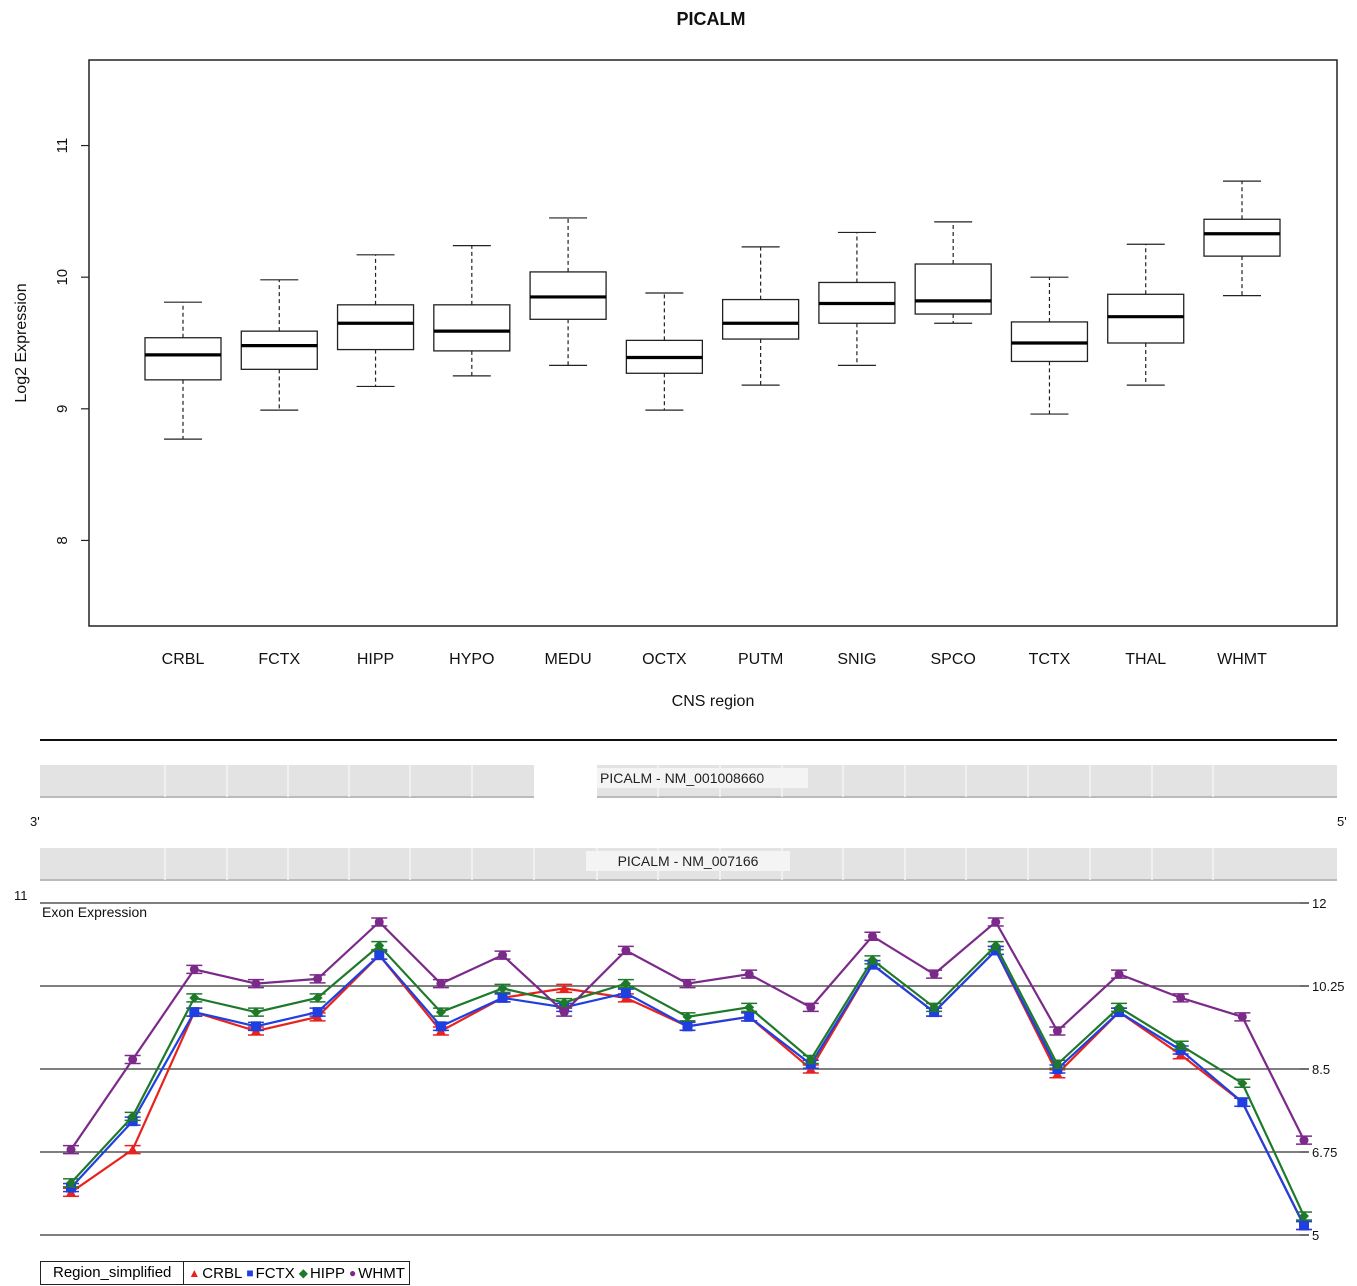  What do you see at coordinates (953, 289) in the screenshot?
I see `box-spco` at bounding box center [953, 289].